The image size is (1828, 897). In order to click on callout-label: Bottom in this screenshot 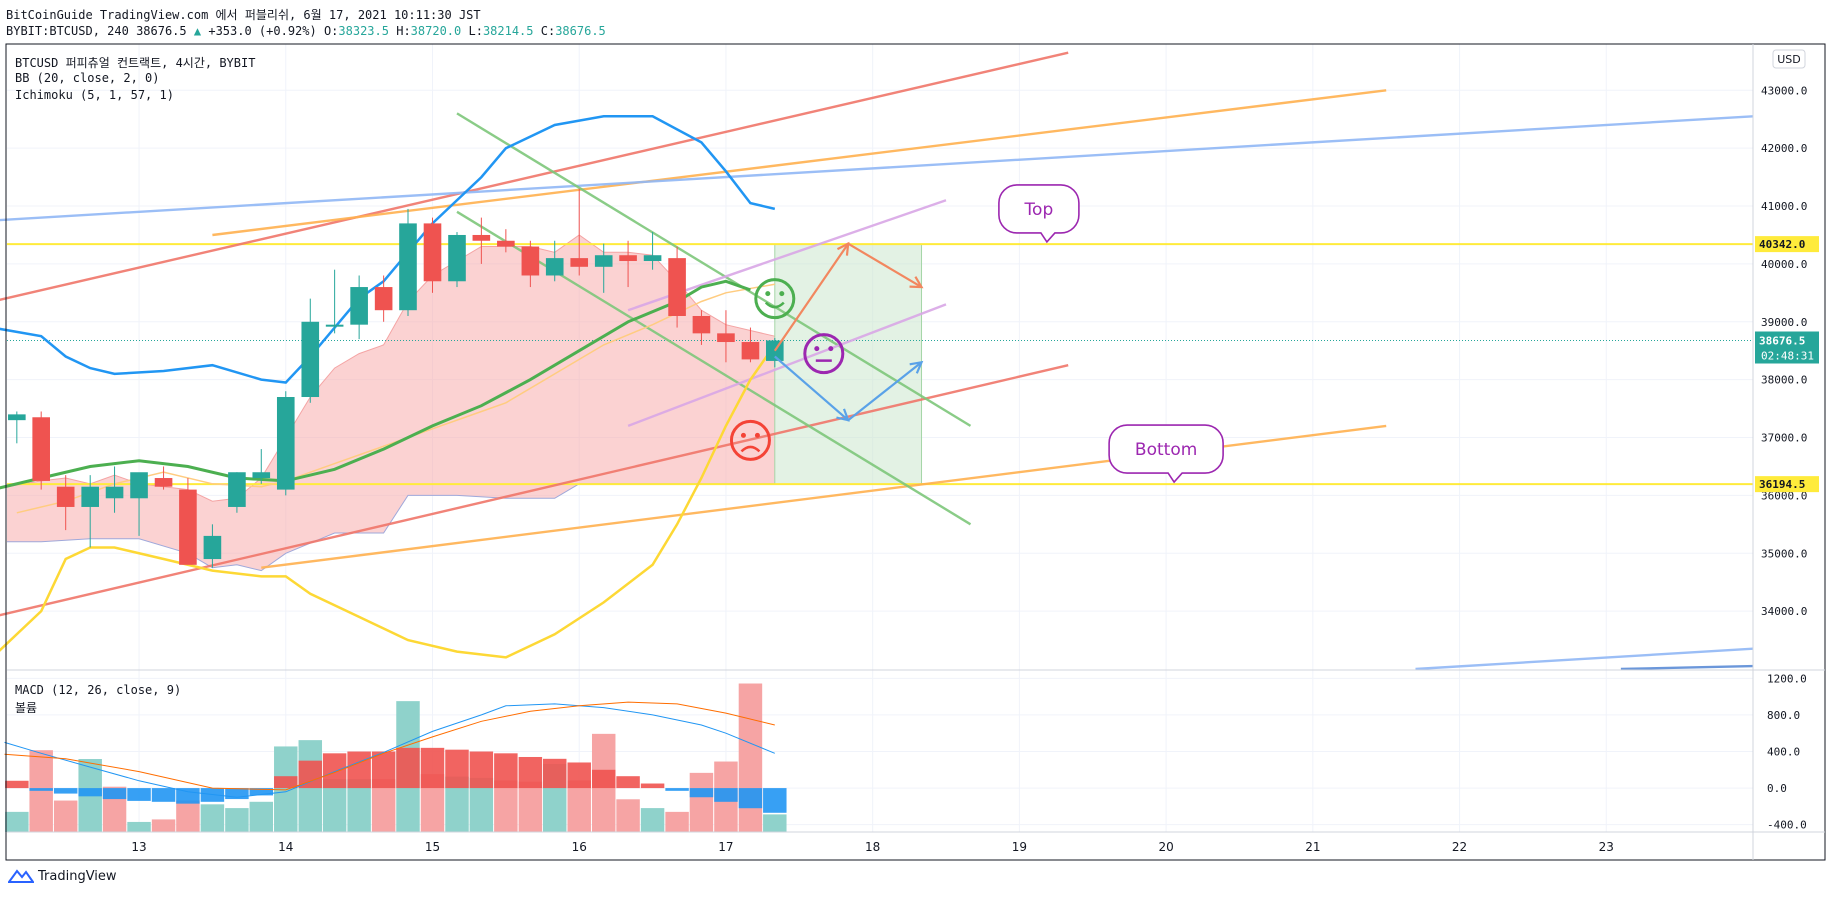, I will do `click(1166, 450)`.